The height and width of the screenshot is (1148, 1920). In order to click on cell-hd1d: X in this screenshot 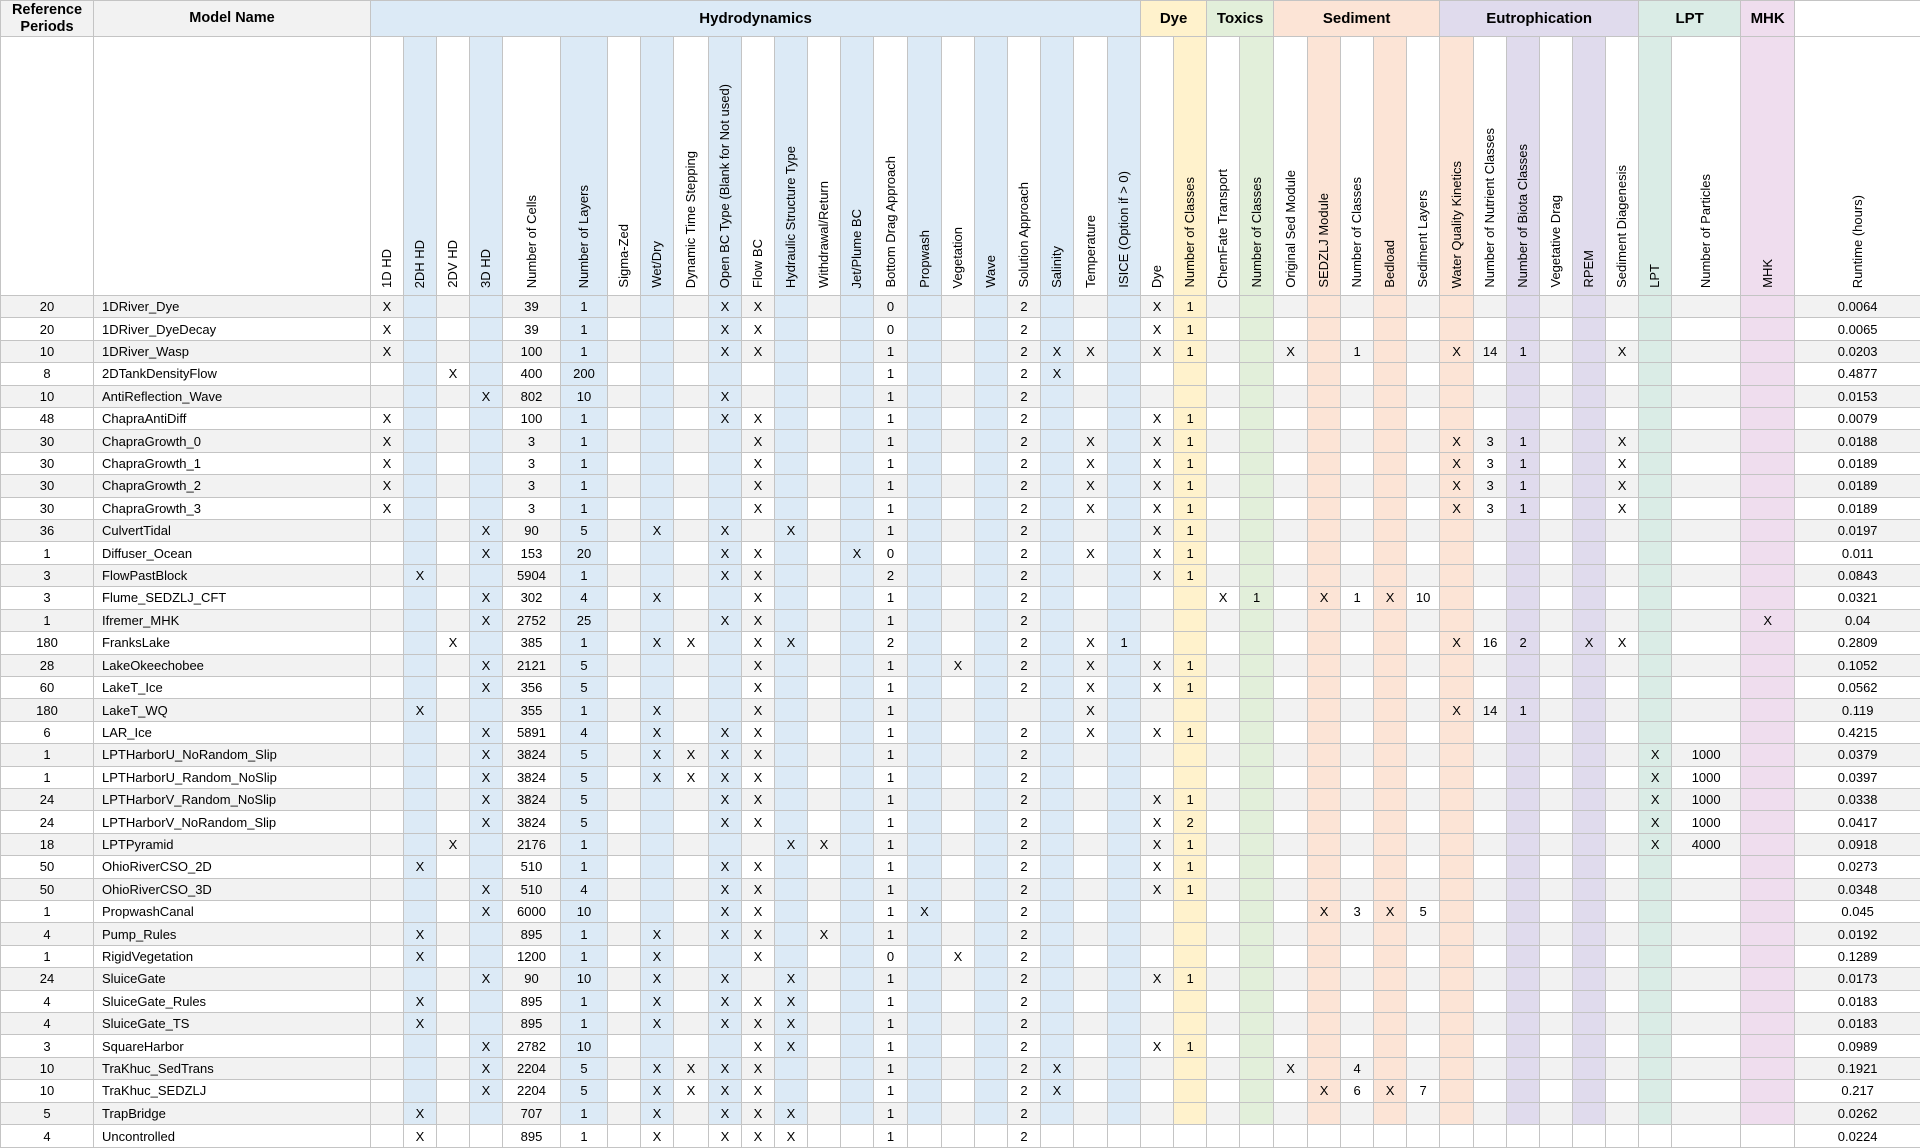, I will do `click(387, 419)`.